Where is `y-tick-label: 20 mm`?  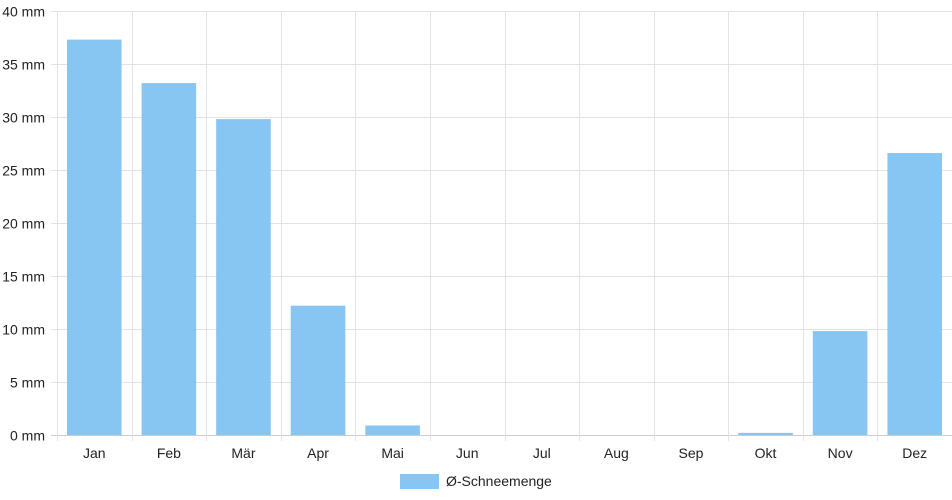 y-tick-label: 20 mm is located at coordinates (23, 224).